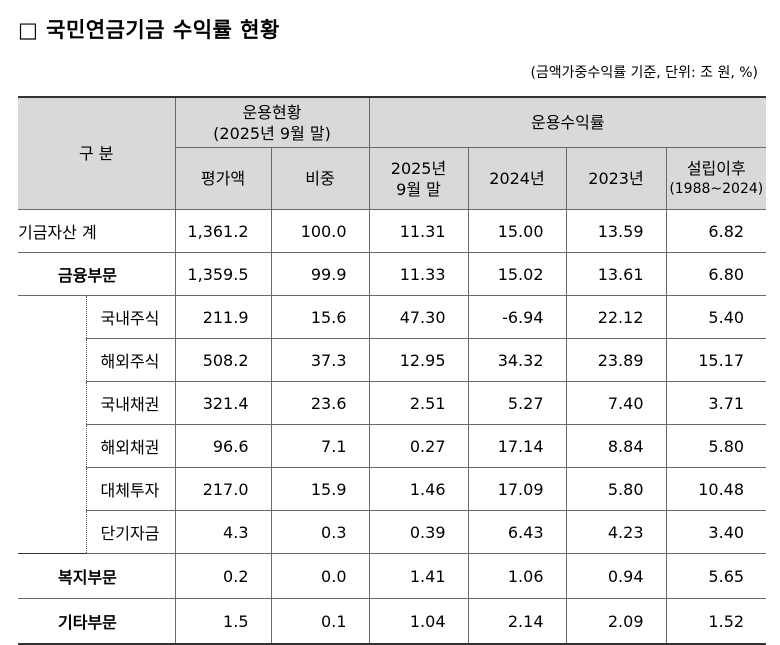  What do you see at coordinates (418, 403) in the screenshot?
I see `cell-2025: 2.51` at bounding box center [418, 403].